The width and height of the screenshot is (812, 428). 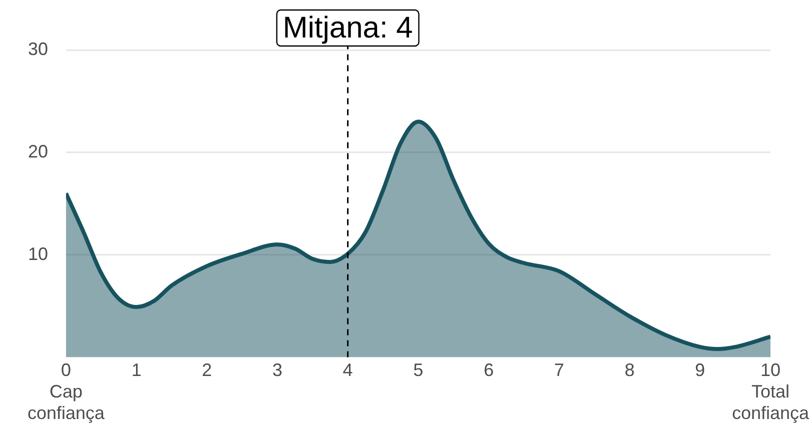 What do you see at coordinates (418, 370) in the screenshot?
I see `x-tick-label: 5` at bounding box center [418, 370].